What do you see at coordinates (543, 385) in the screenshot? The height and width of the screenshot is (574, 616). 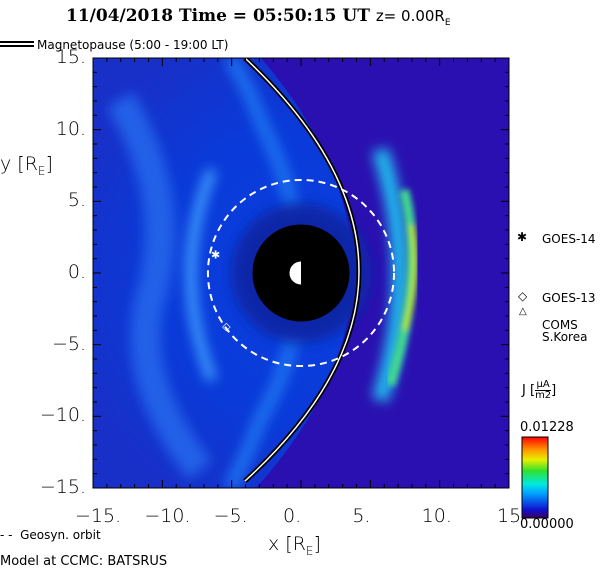 I see `colorbar-unit-num: µA` at bounding box center [543, 385].